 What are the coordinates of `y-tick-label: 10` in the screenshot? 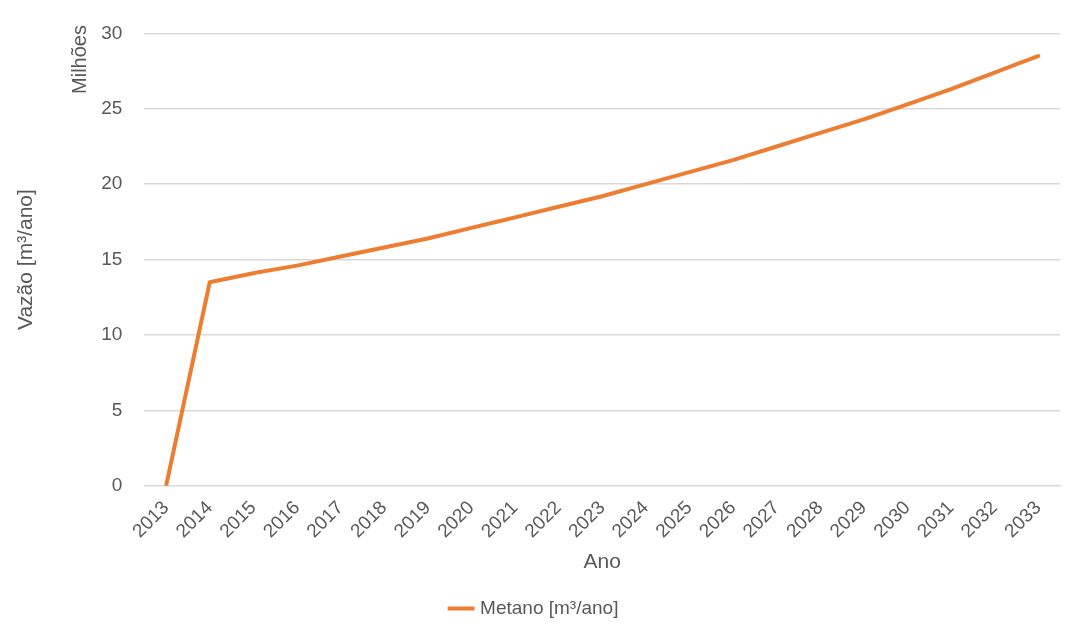 It's located at (112, 334).